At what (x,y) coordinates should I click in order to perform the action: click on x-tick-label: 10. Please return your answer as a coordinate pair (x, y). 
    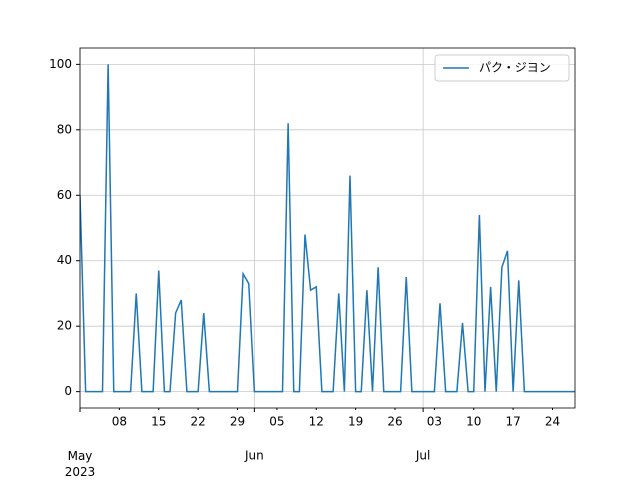
    Looking at the image, I should click on (473, 422).